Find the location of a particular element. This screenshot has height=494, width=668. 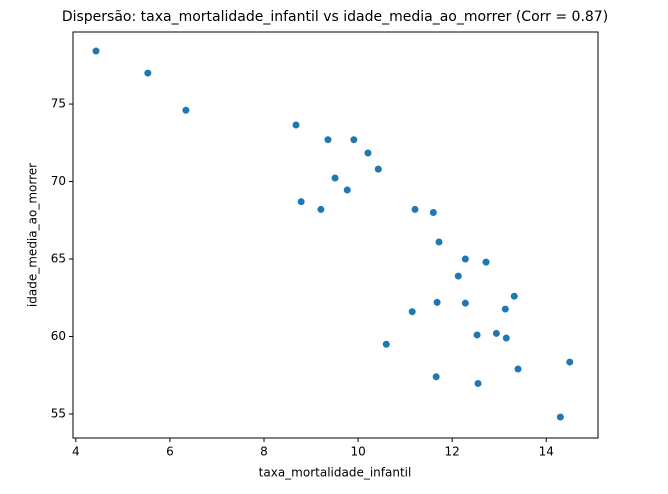

y-tick-label: 60 is located at coordinates (58, 336).